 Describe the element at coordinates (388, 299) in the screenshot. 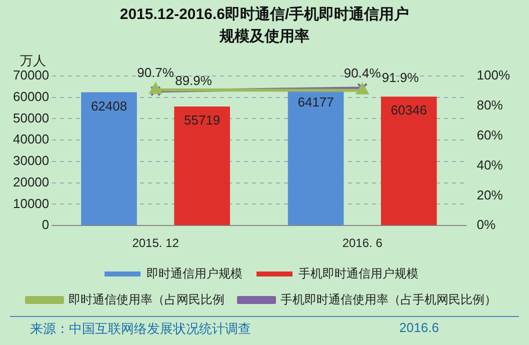

I see `legend-label: 手机即时通信使用率（占手机网民比例）` at that location.